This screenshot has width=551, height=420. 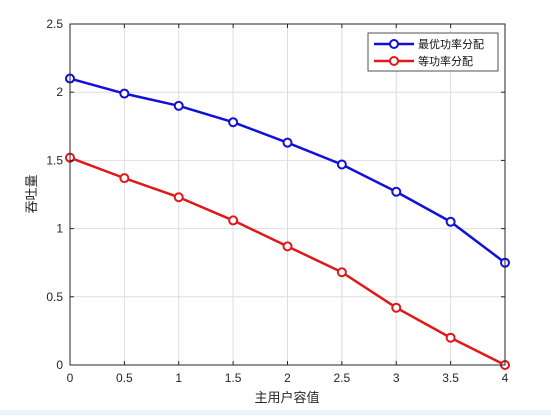 I want to click on legend-marker-optimal, so click(x=394, y=44).